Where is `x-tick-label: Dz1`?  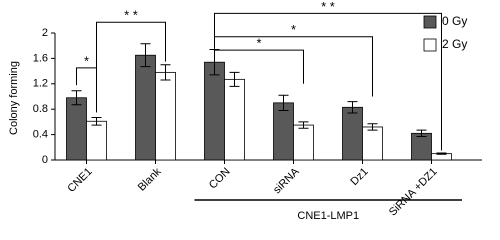 x-tick-label: Dz1 is located at coordinates (359, 177).